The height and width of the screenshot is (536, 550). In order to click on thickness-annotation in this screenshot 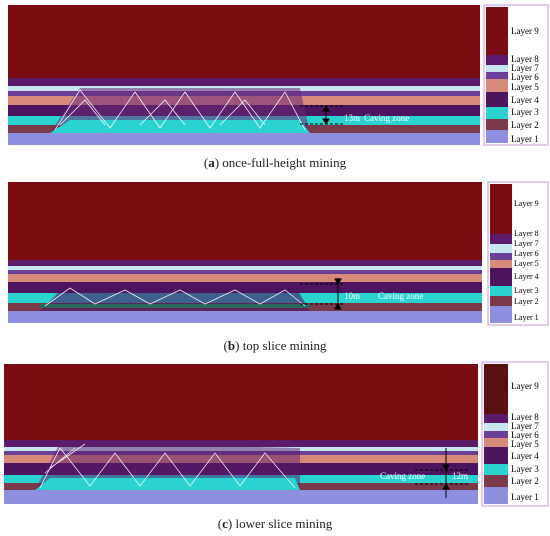, I will do `click(322, 115)`.